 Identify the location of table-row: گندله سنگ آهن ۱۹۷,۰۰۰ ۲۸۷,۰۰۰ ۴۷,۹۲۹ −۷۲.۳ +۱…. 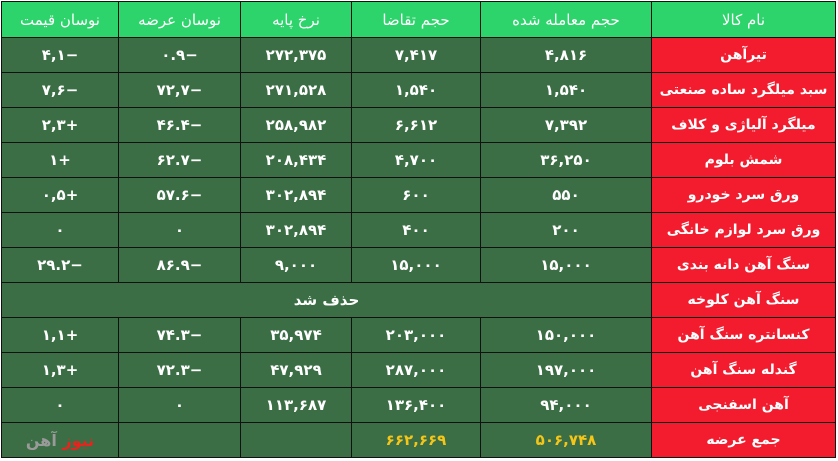
(418, 370).